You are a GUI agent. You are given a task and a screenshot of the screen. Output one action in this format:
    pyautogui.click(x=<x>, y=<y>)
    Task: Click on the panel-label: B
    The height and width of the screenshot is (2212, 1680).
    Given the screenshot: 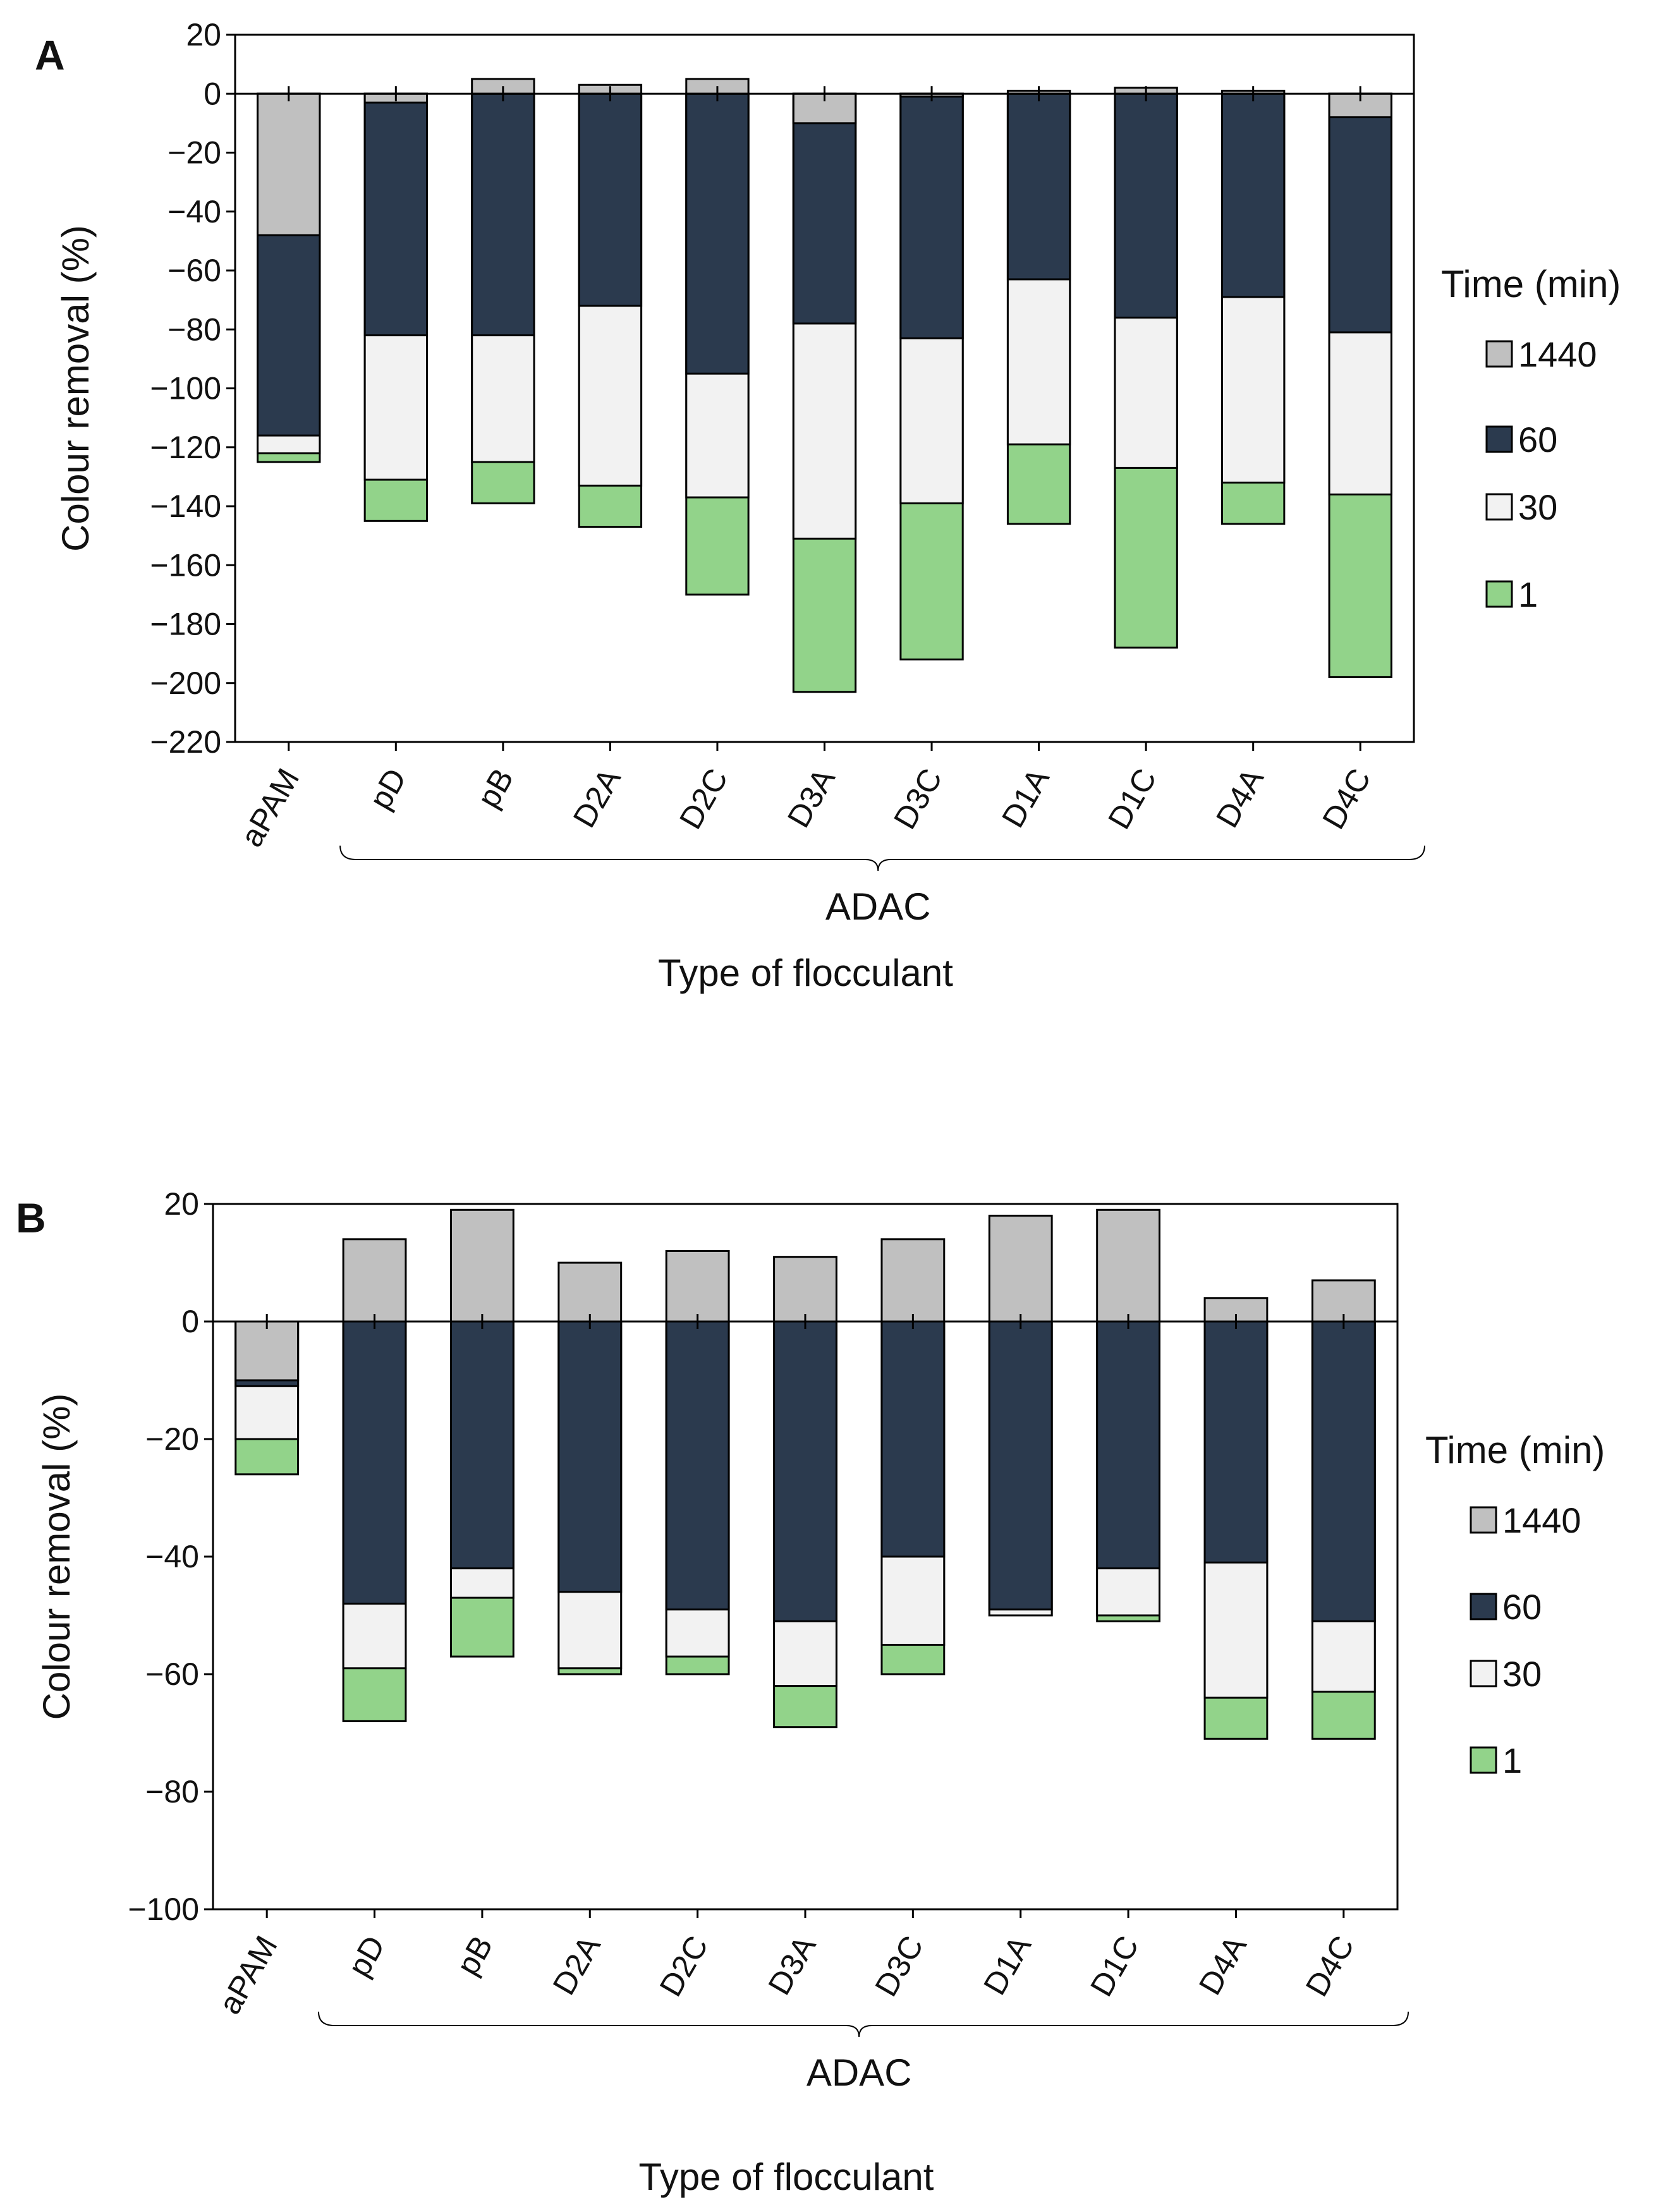 What is the action you would take?
    pyautogui.click(x=31, y=1217)
    